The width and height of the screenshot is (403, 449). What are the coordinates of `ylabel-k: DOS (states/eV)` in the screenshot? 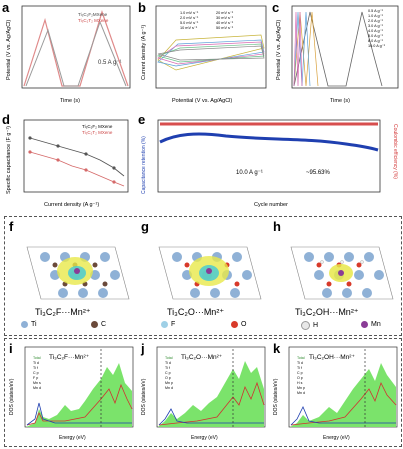 It's located at (276, 396).